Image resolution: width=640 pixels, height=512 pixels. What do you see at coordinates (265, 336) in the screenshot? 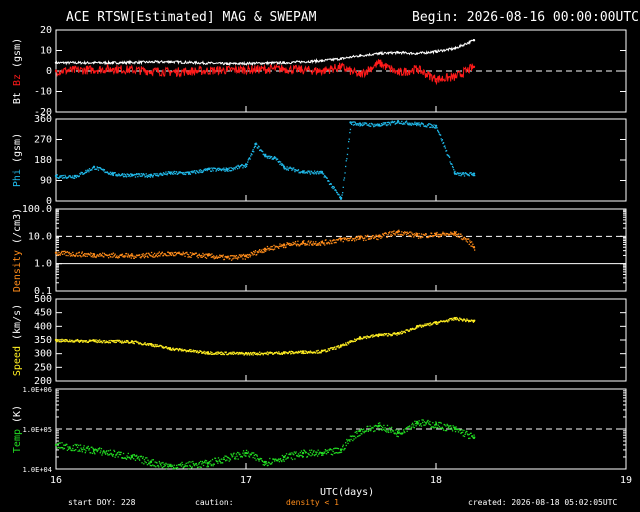
I see `series-speed` at bounding box center [265, 336].